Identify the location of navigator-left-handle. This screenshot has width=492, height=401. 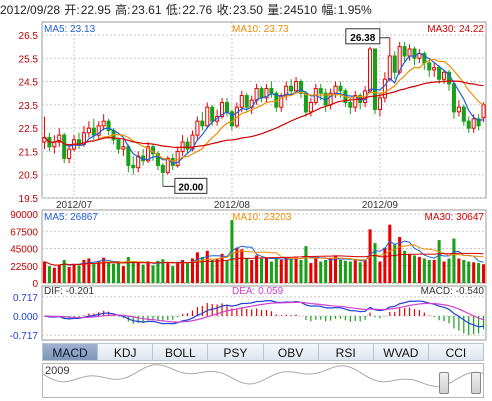
(444, 383).